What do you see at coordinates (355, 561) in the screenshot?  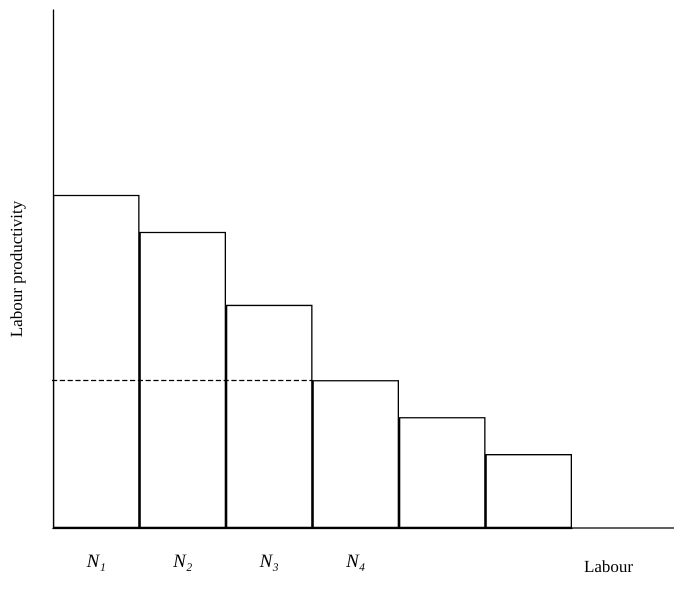 I see `x-tick-label: N₄` at bounding box center [355, 561].